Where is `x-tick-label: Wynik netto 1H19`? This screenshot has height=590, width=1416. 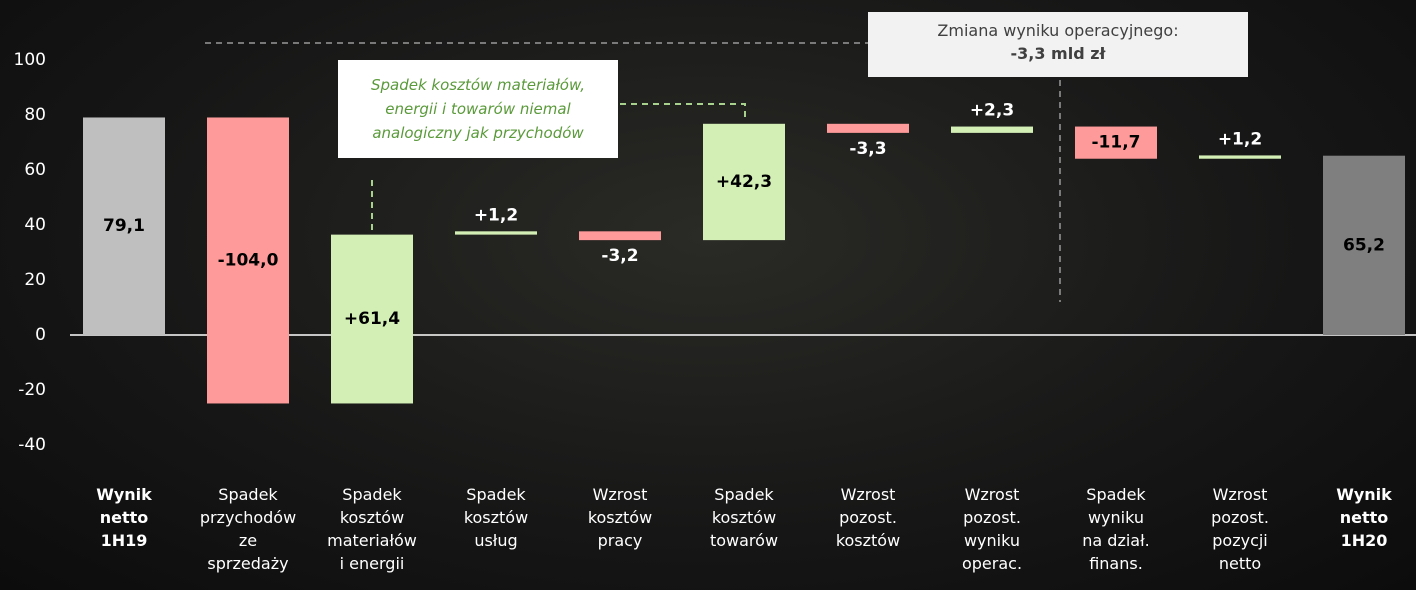
x-tick-label: Wynik netto 1H19 is located at coordinates (124, 517).